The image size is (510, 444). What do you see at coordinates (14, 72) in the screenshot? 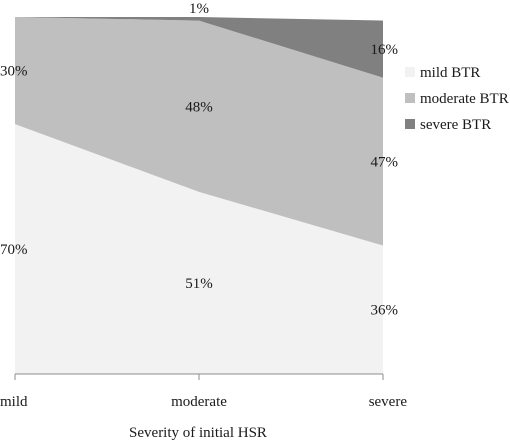
I see `data-label-moderate-btr: 30%` at bounding box center [14, 72].